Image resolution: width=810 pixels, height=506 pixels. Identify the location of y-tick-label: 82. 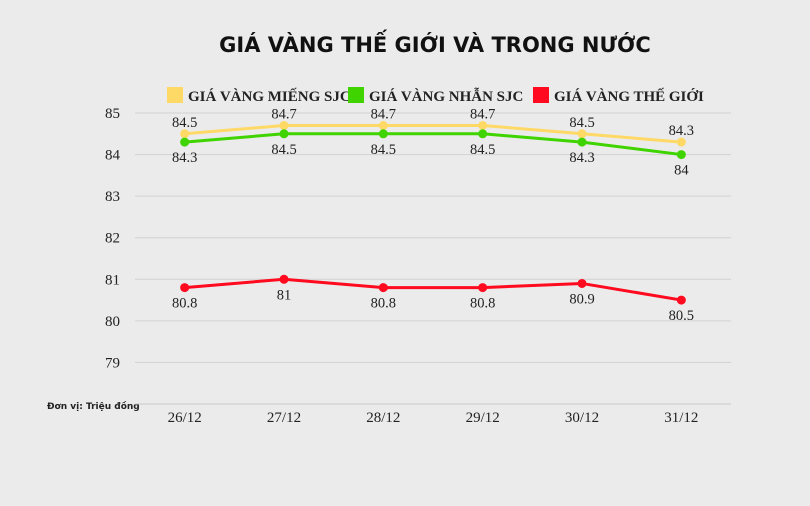
(112, 239).